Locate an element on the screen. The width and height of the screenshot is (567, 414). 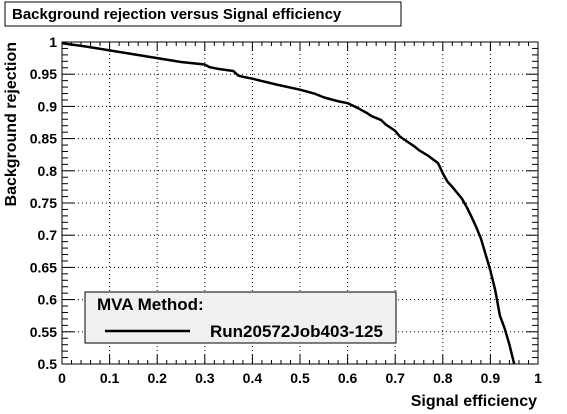
y-tick-label: 0.55 is located at coordinates (43, 332).